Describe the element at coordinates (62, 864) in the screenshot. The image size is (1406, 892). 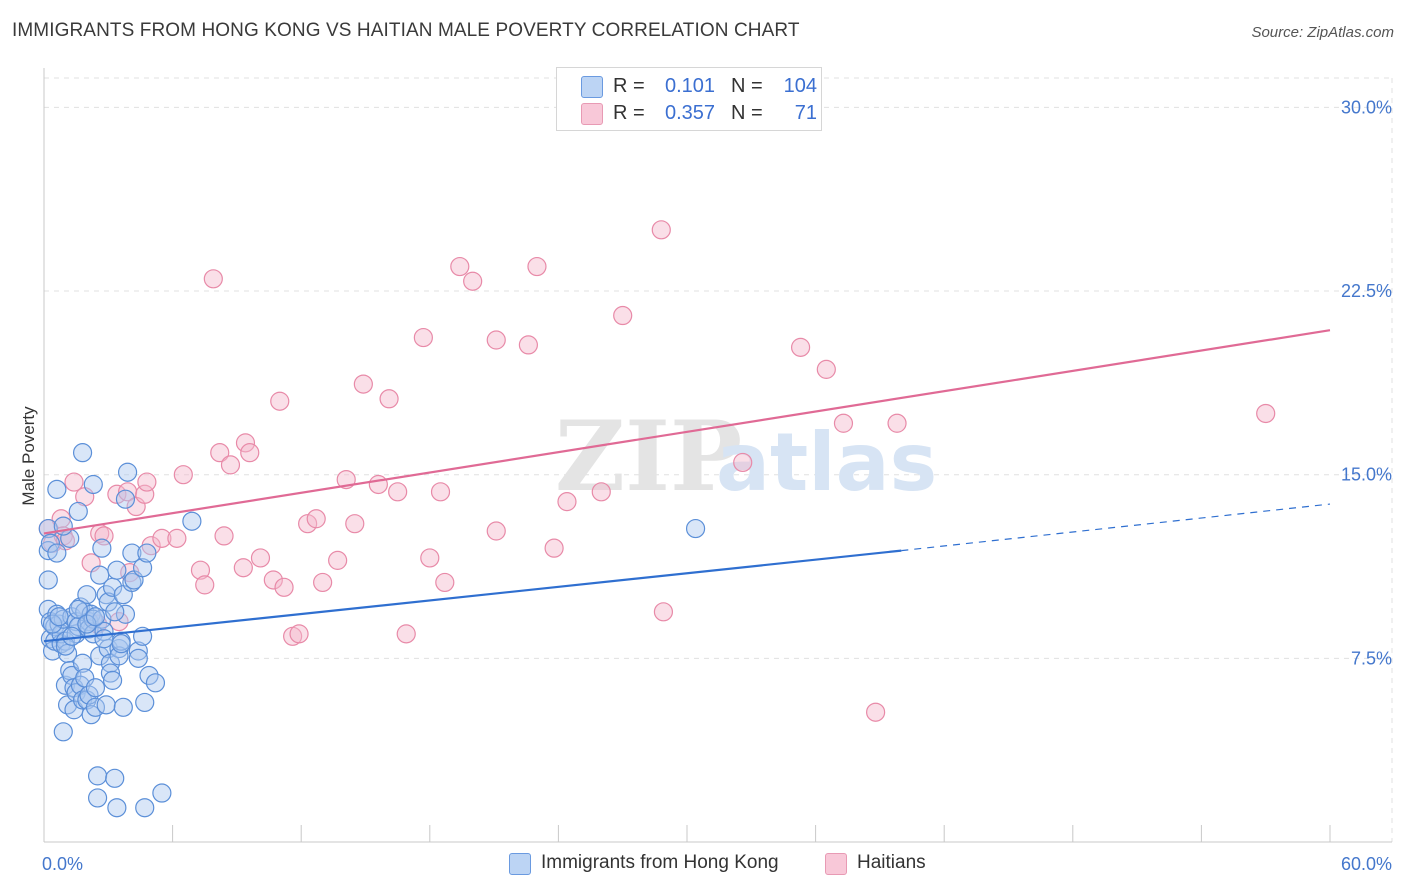
I see `x-tick-label-min: 0.0%` at that location.